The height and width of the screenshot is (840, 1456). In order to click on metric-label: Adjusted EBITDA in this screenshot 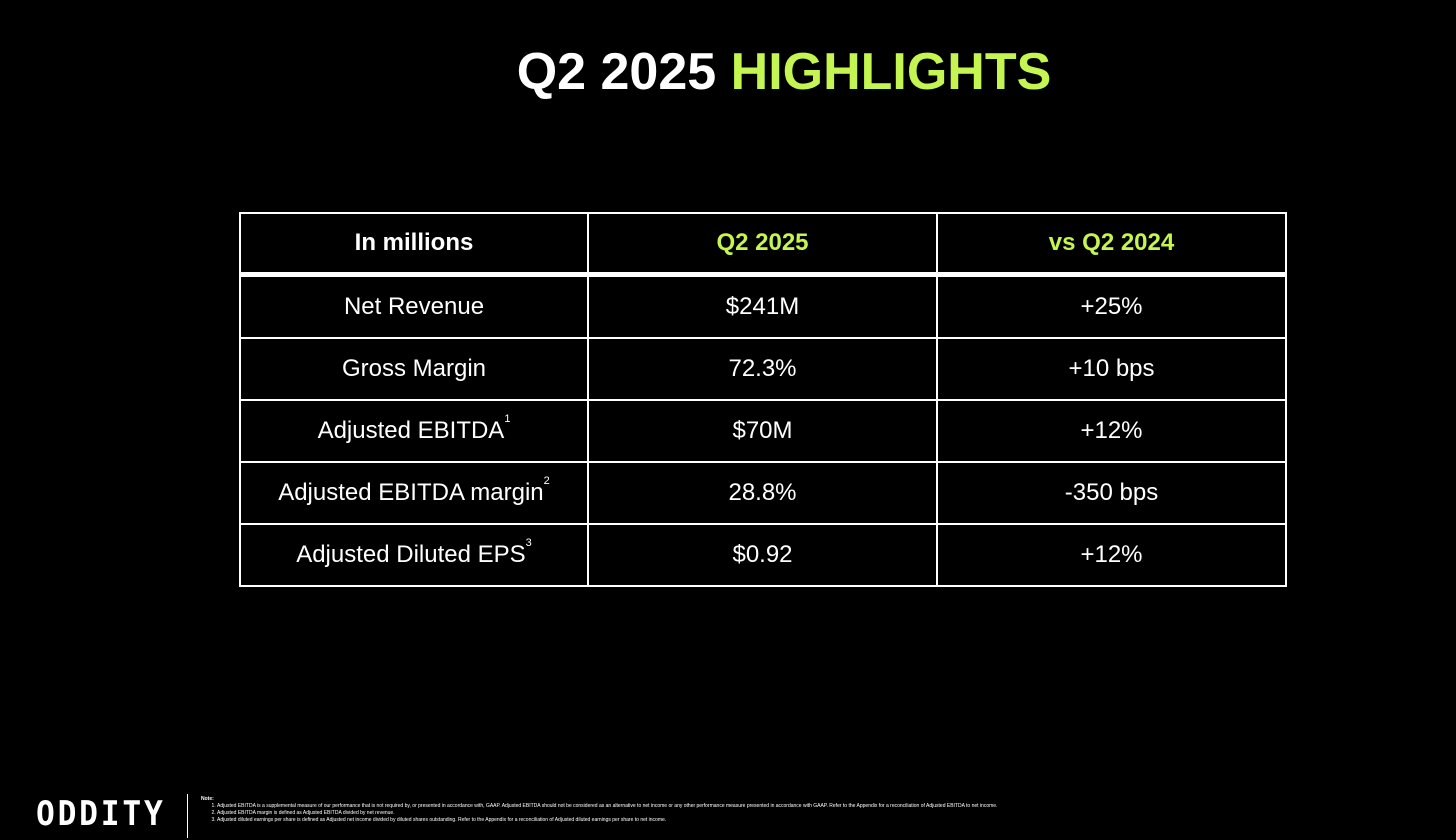, I will do `click(411, 430)`.